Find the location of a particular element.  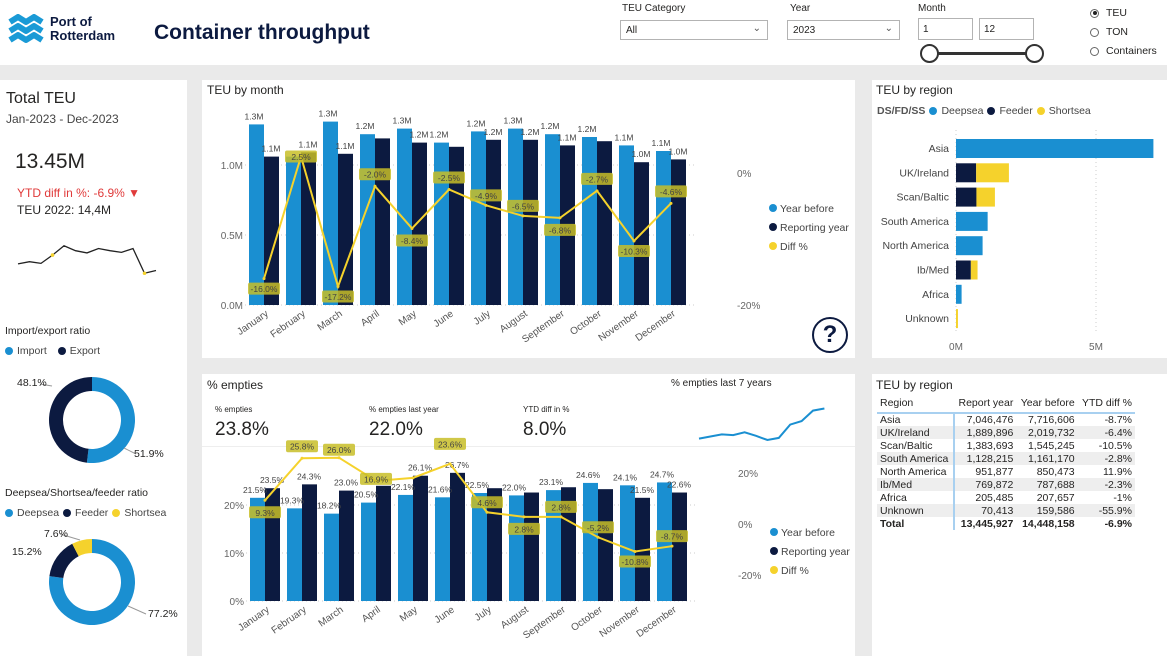

port-logo-icon is located at coordinates (26, 28).